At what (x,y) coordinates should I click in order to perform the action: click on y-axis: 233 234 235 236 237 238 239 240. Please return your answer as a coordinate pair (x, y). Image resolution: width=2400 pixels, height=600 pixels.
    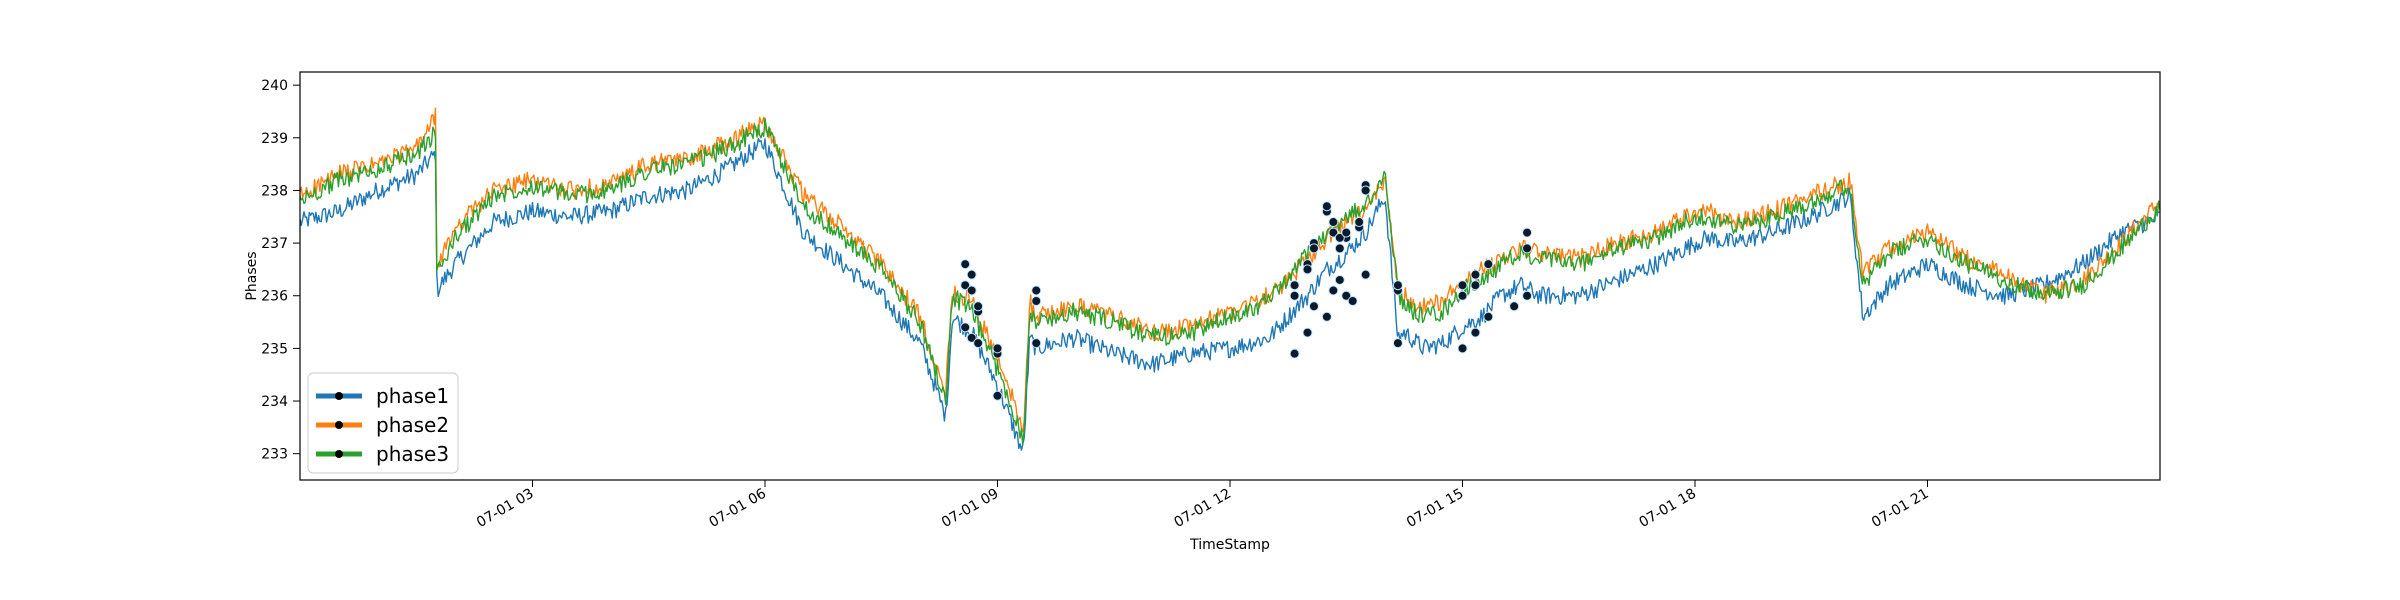
    Looking at the image, I should click on (280, 270).